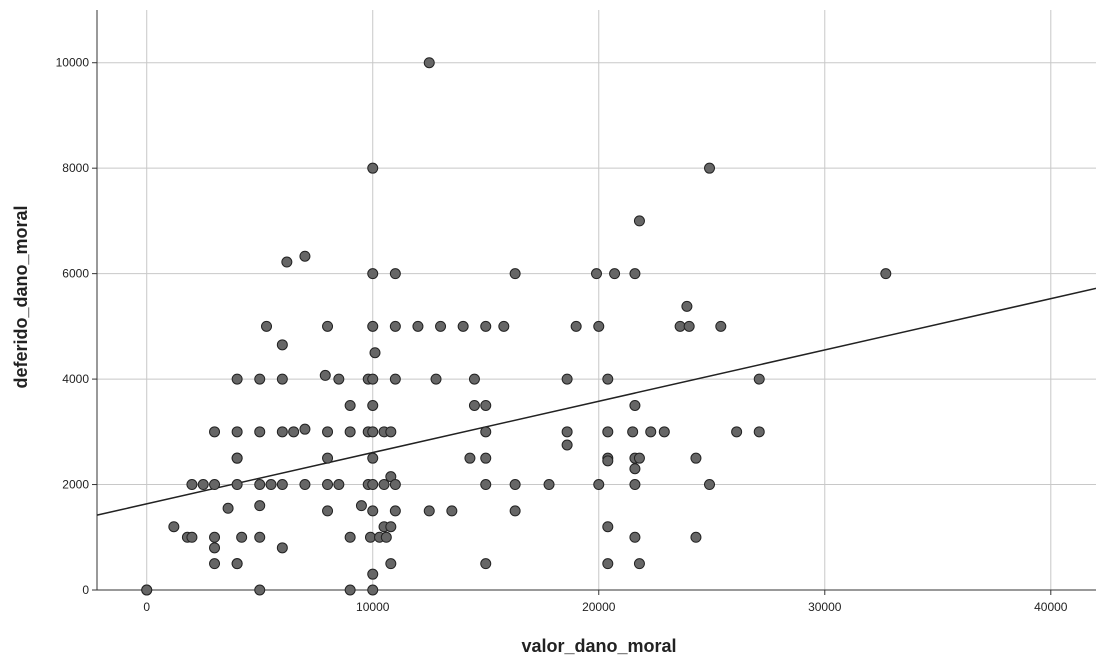 The image size is (1096, 659). I want to click on x-tick-label: 0, so click(146, 607).